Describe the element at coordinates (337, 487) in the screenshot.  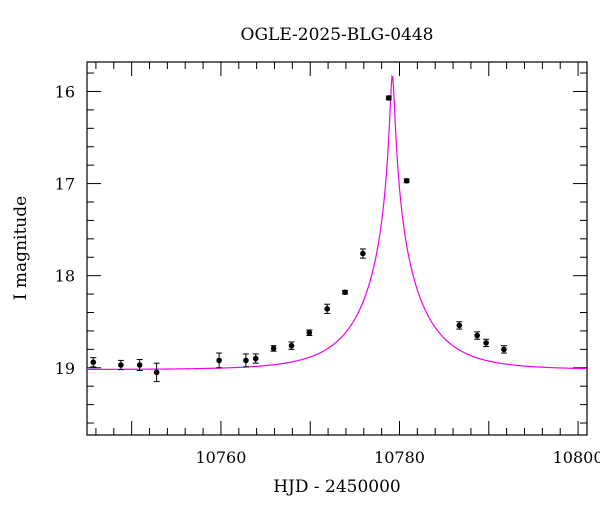
I see `x-axis-label: HJD - 2450000` at that location.